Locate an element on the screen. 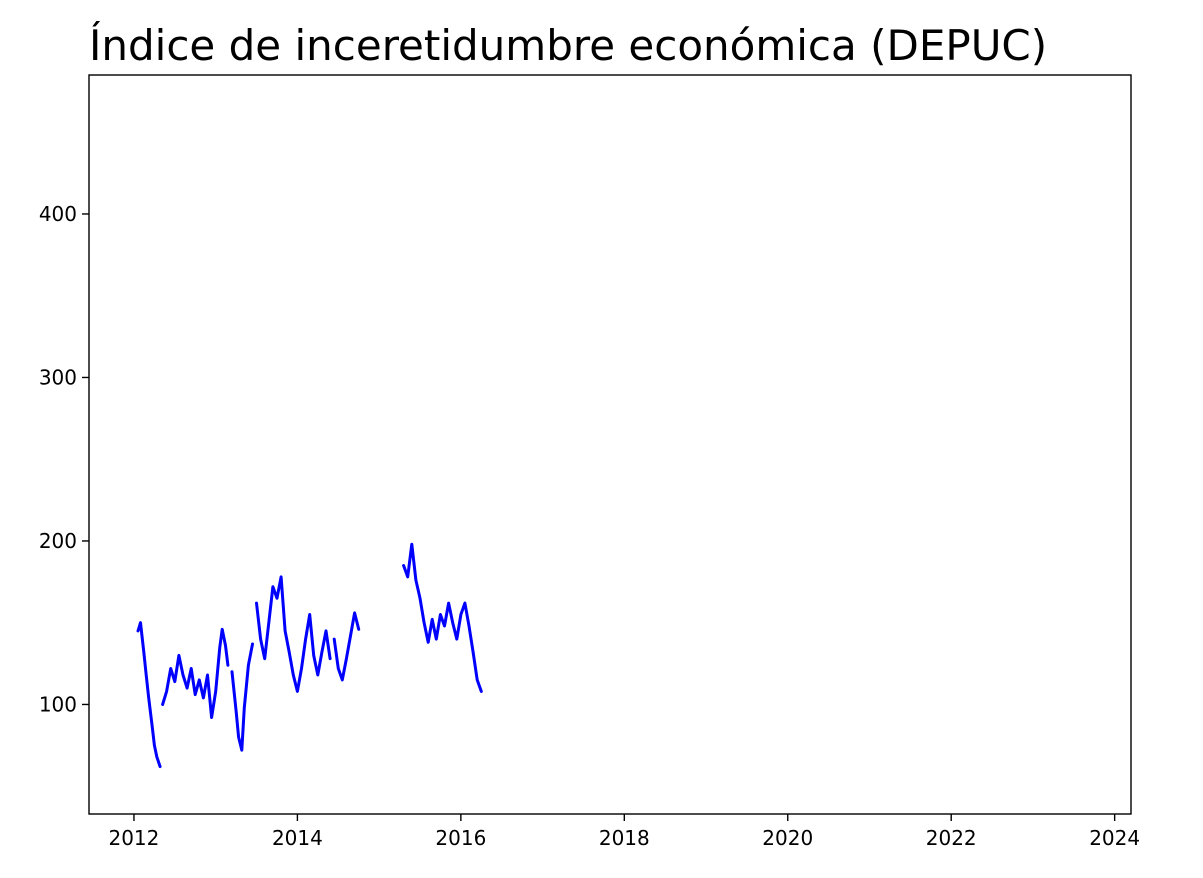 The width and height of the screenshot is (1203, 878). series-layer is located at coordinates (309, 655).